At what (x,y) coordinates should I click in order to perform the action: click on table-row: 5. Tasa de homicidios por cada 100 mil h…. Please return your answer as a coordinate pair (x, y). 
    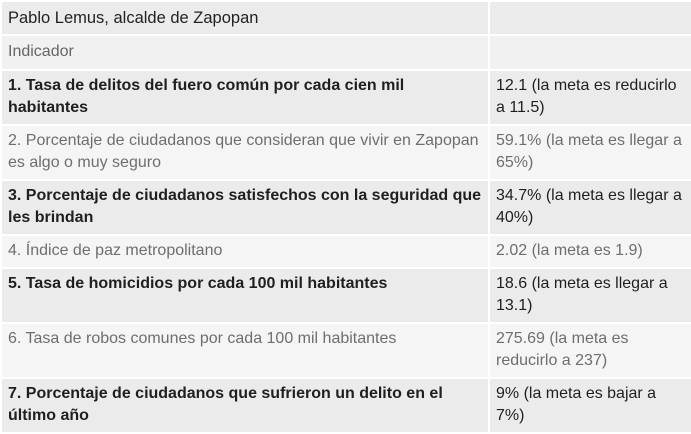
    Looking at the image, I should click on (346, 295).